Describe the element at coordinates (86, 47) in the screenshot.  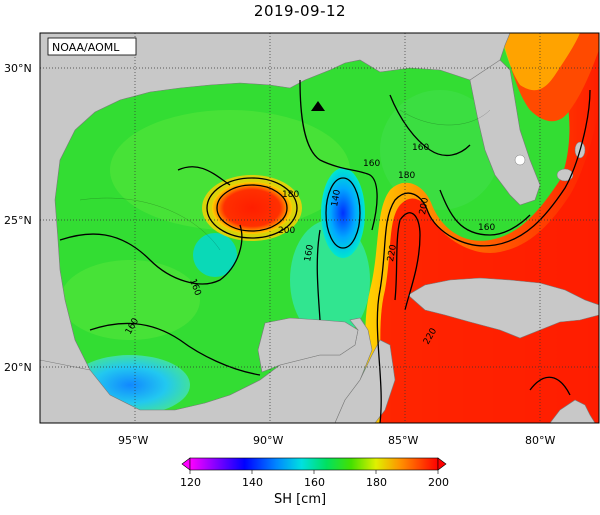
I see `watermark-text: NOAA/AOML` at that location.